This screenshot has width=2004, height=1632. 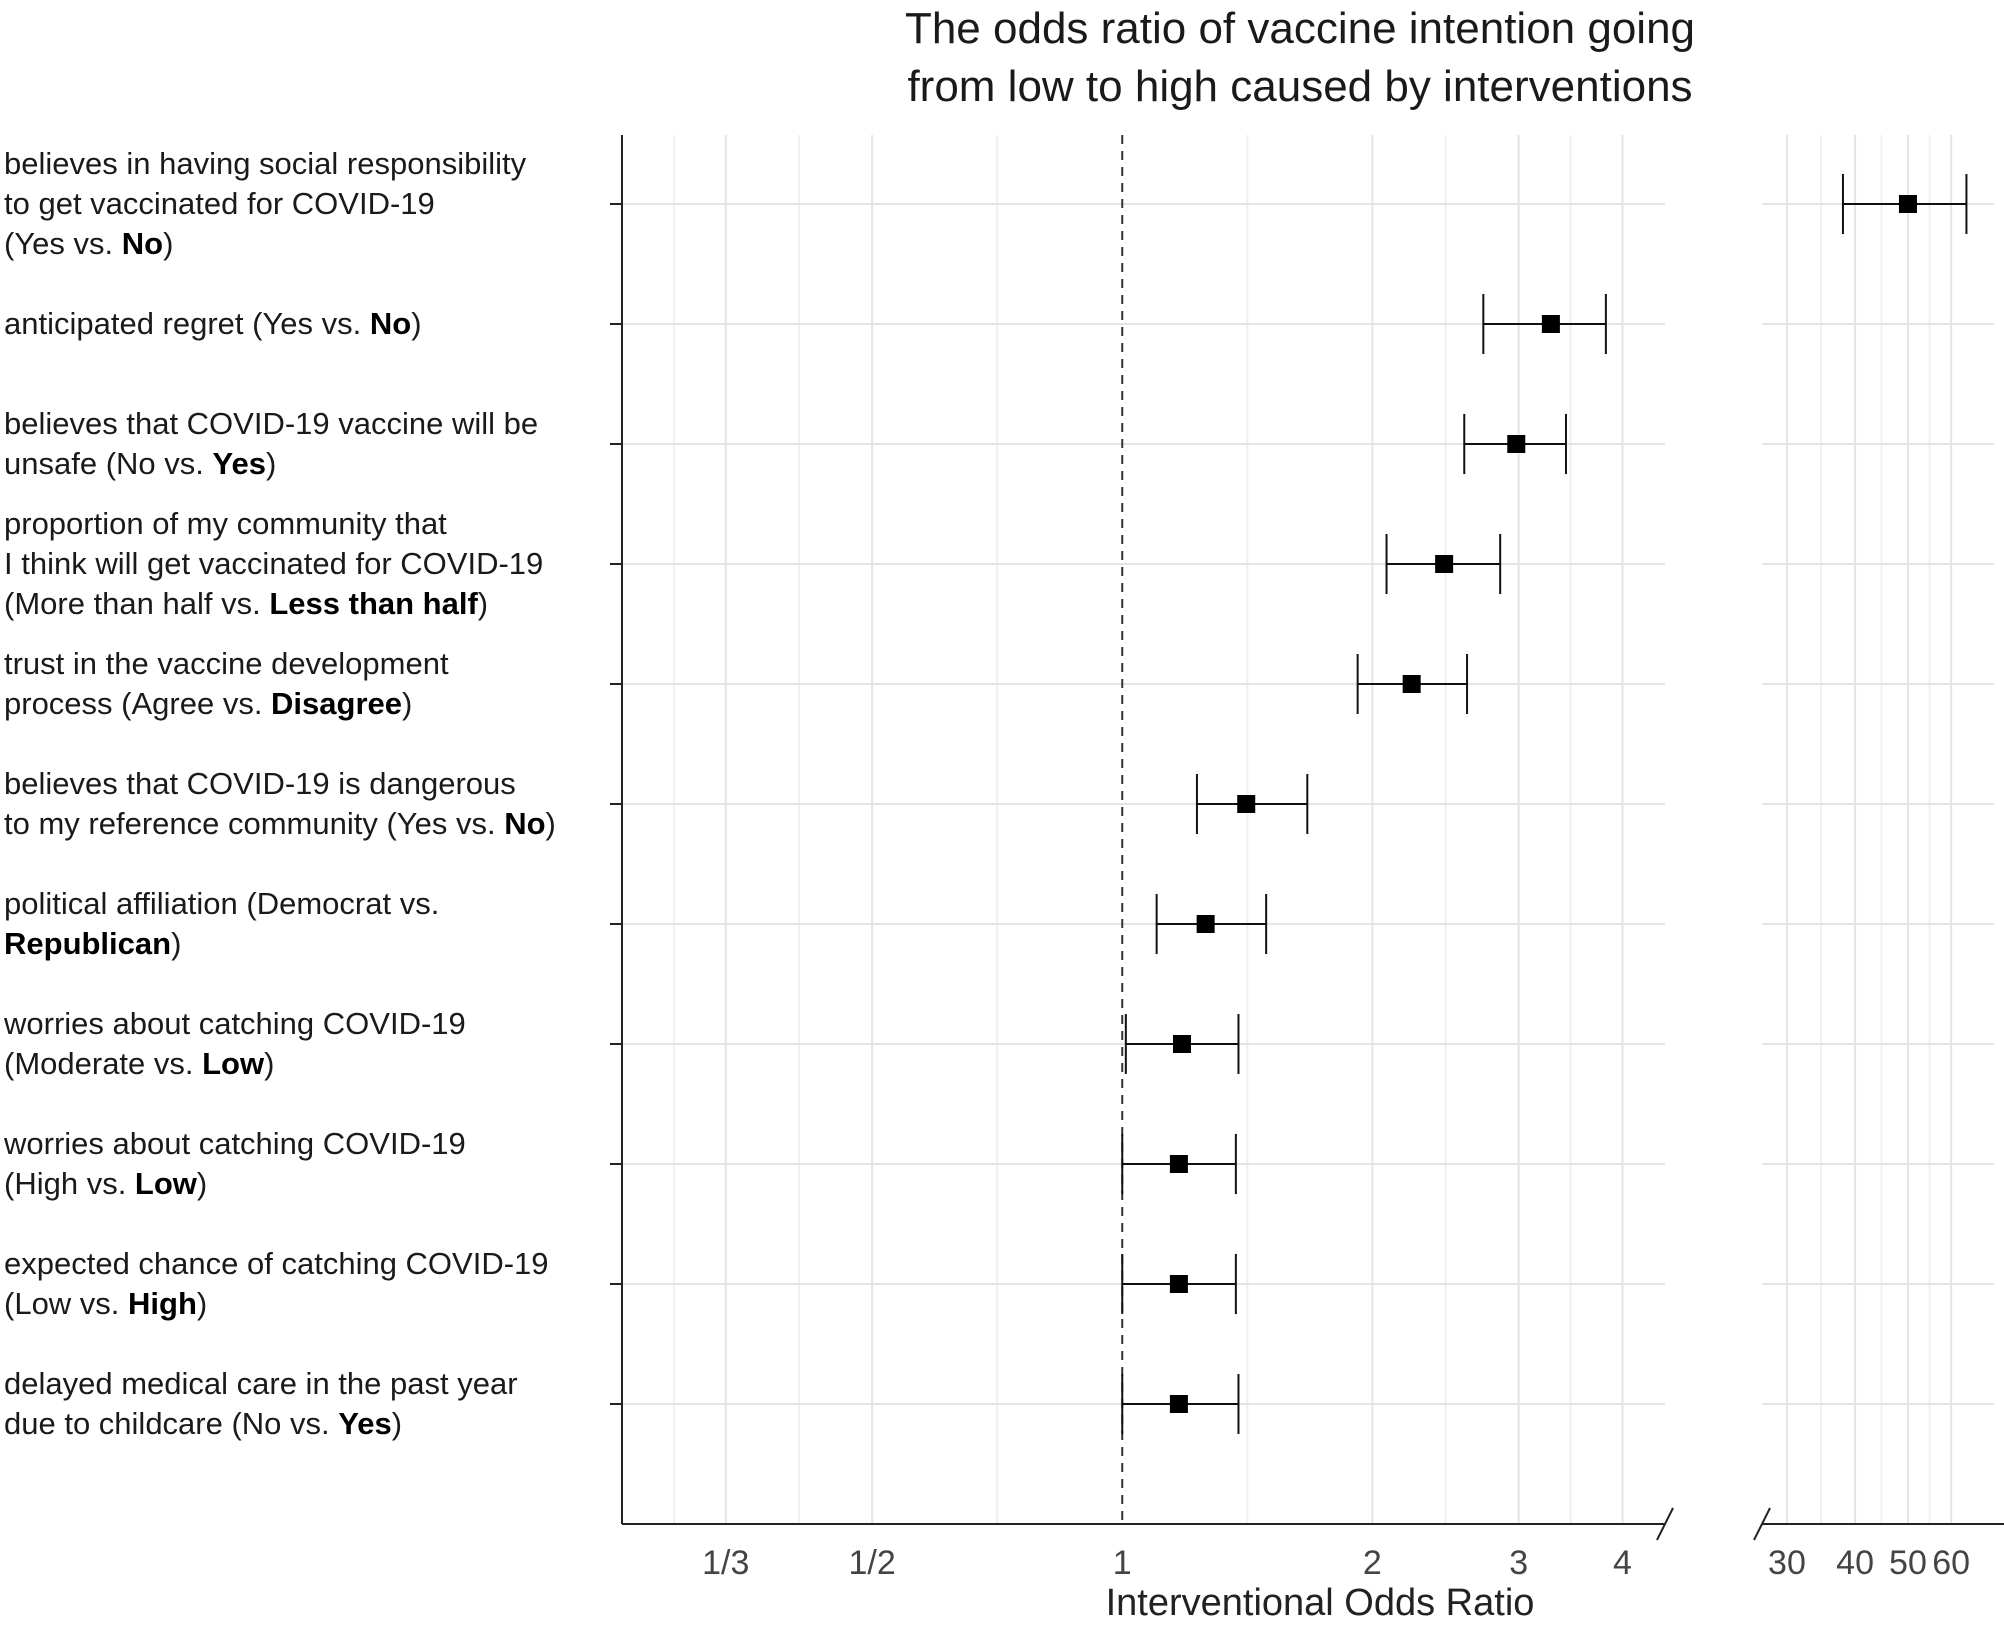 What do you see at coordinates (871, 1563) in the screenshot?
I see `x-tick-label: 1/2` at bounding box center [871, 1563].